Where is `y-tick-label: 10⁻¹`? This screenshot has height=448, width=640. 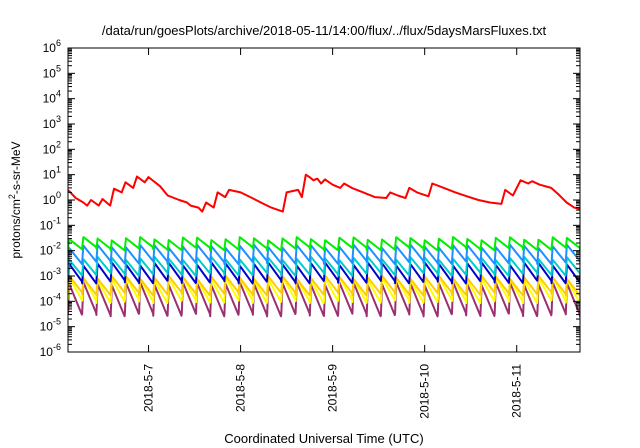 y-tick-label: 10⁻¹ is located at coordinates (50, 223).